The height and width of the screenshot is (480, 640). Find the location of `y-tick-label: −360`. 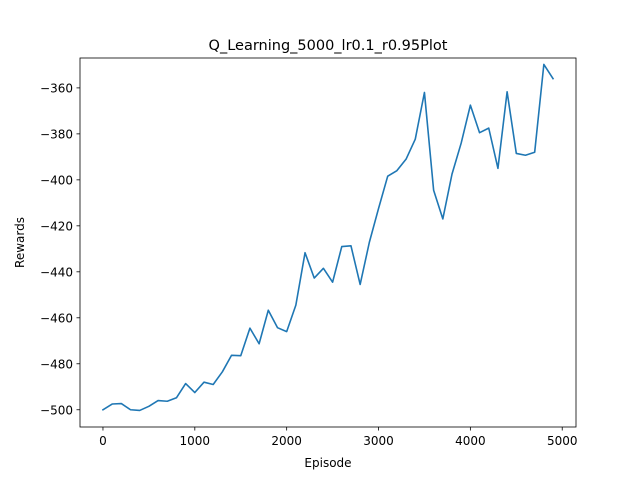

y-tick-label: −360 is located at coordinates (56, 88).